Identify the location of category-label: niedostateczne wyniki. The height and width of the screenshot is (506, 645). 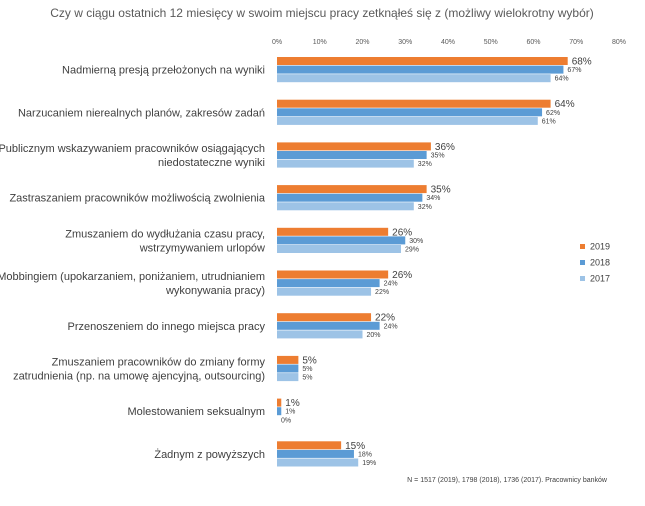
(211, 163).